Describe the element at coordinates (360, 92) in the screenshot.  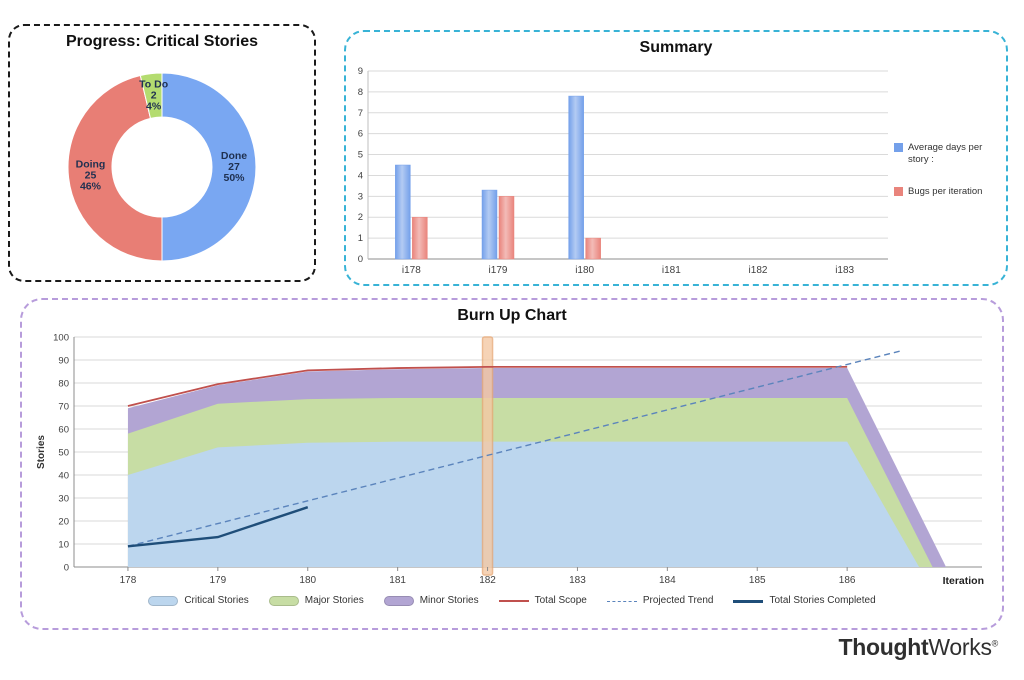
I see `y-tick-label: 8` at that location.